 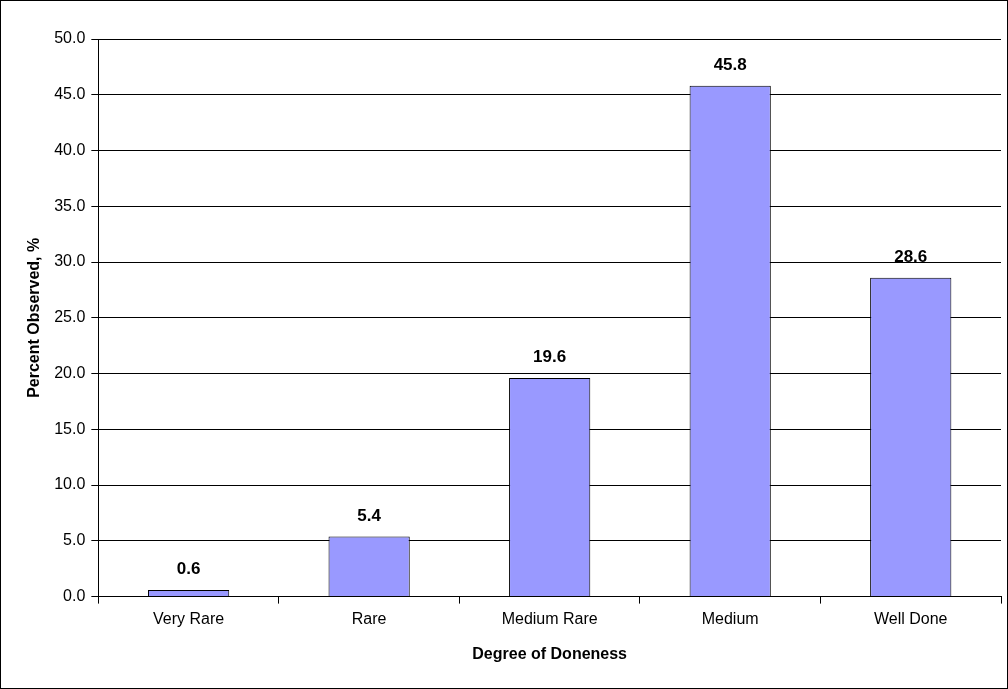 What do you see at coordinates (730, 618) in the screenshot?
I see `x-tick-label: Medium` at bounding box center [730, 618].